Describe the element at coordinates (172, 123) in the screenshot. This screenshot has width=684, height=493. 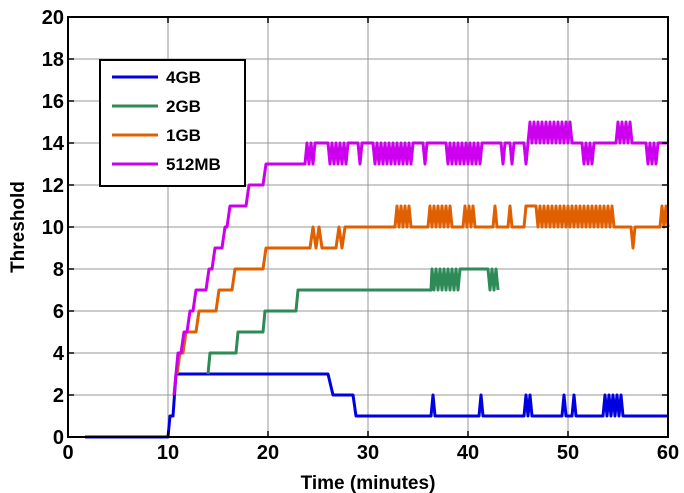
I see `legend: 4GB 2GB 1GB 512MB` at that location.